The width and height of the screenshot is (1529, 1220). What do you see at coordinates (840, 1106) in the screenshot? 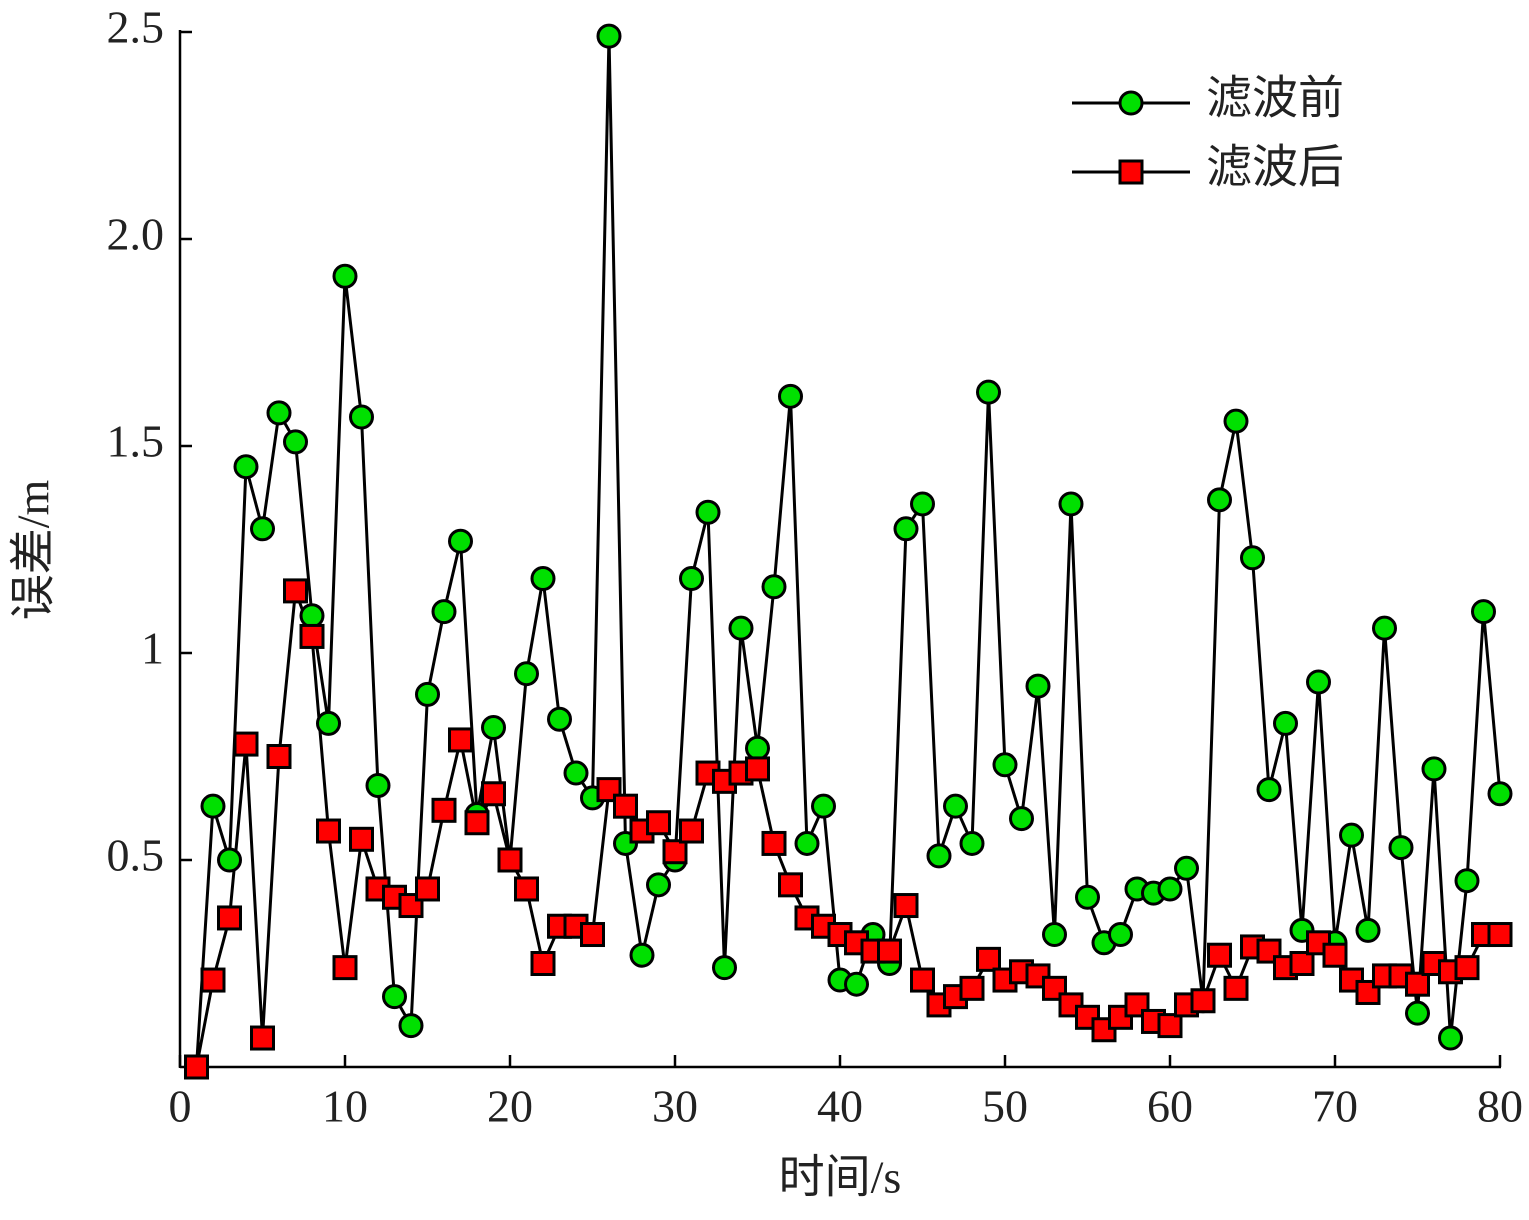
I see `x-tick-label: 40` at bounding box center [840, 1106].